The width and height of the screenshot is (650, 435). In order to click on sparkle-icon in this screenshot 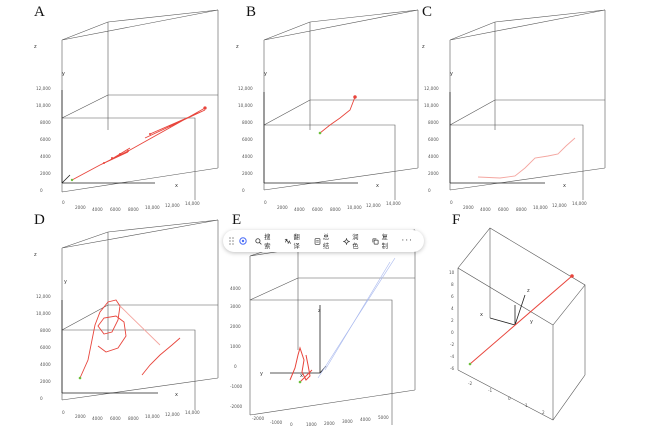, I will do `click(346, 241)`.